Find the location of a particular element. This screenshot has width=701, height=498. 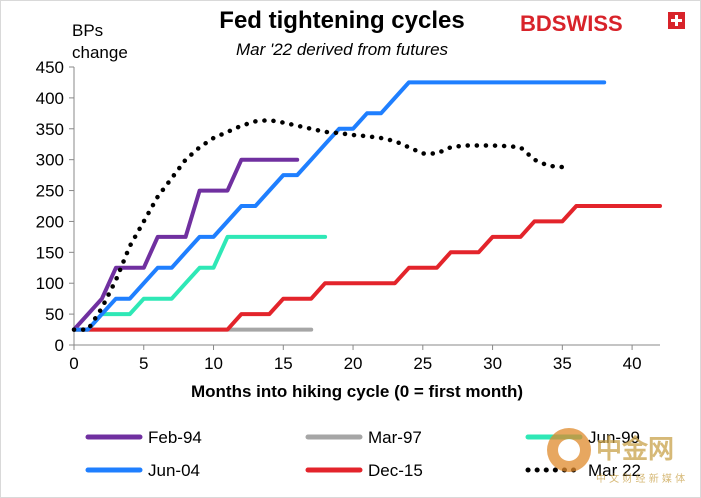

x-tick-label: 0 is located at coordinates (73, 363).